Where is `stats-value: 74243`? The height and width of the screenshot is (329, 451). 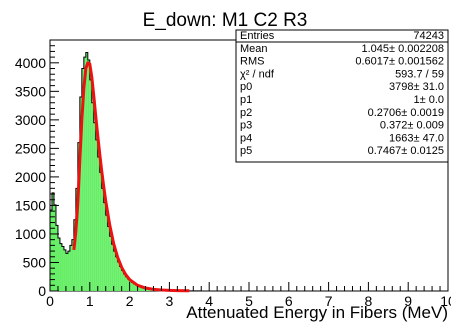 stats-value: 74243 is located at coordinates (428, 36).